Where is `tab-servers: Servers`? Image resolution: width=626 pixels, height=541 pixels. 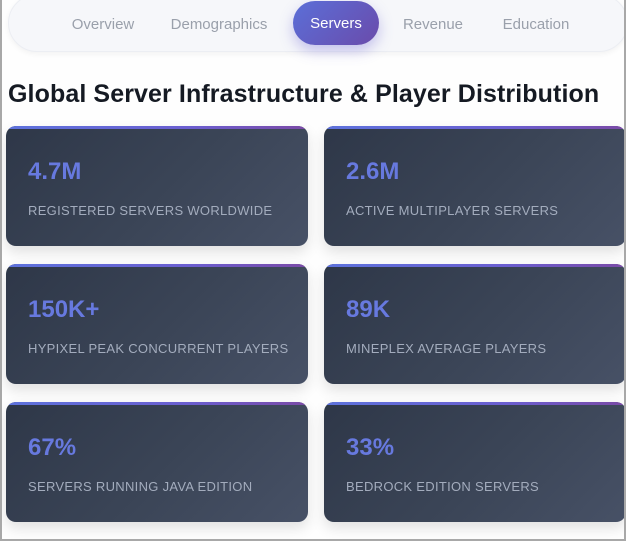
tab-servers: Servers is located at coordinates (336, 23).